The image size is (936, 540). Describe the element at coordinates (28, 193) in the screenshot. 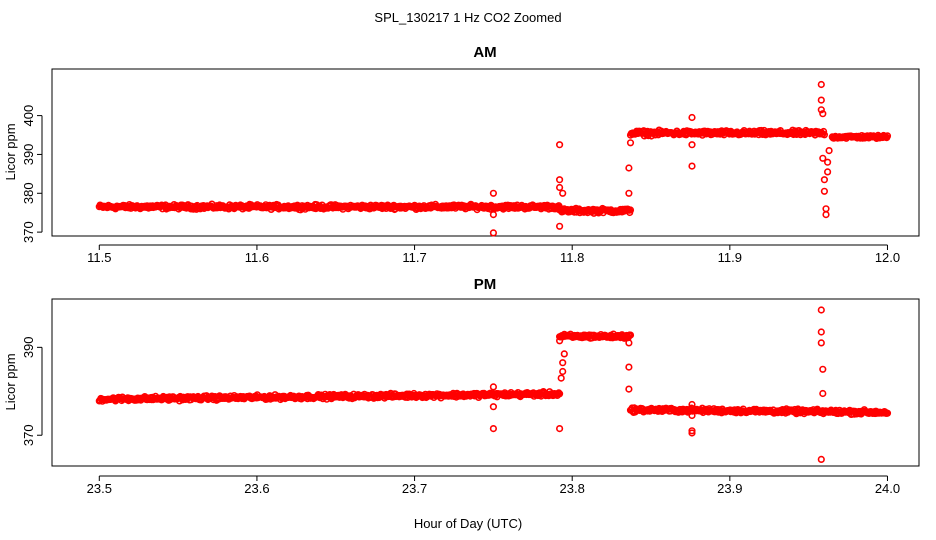

I see `am-y-tick-label: 380` at that location.